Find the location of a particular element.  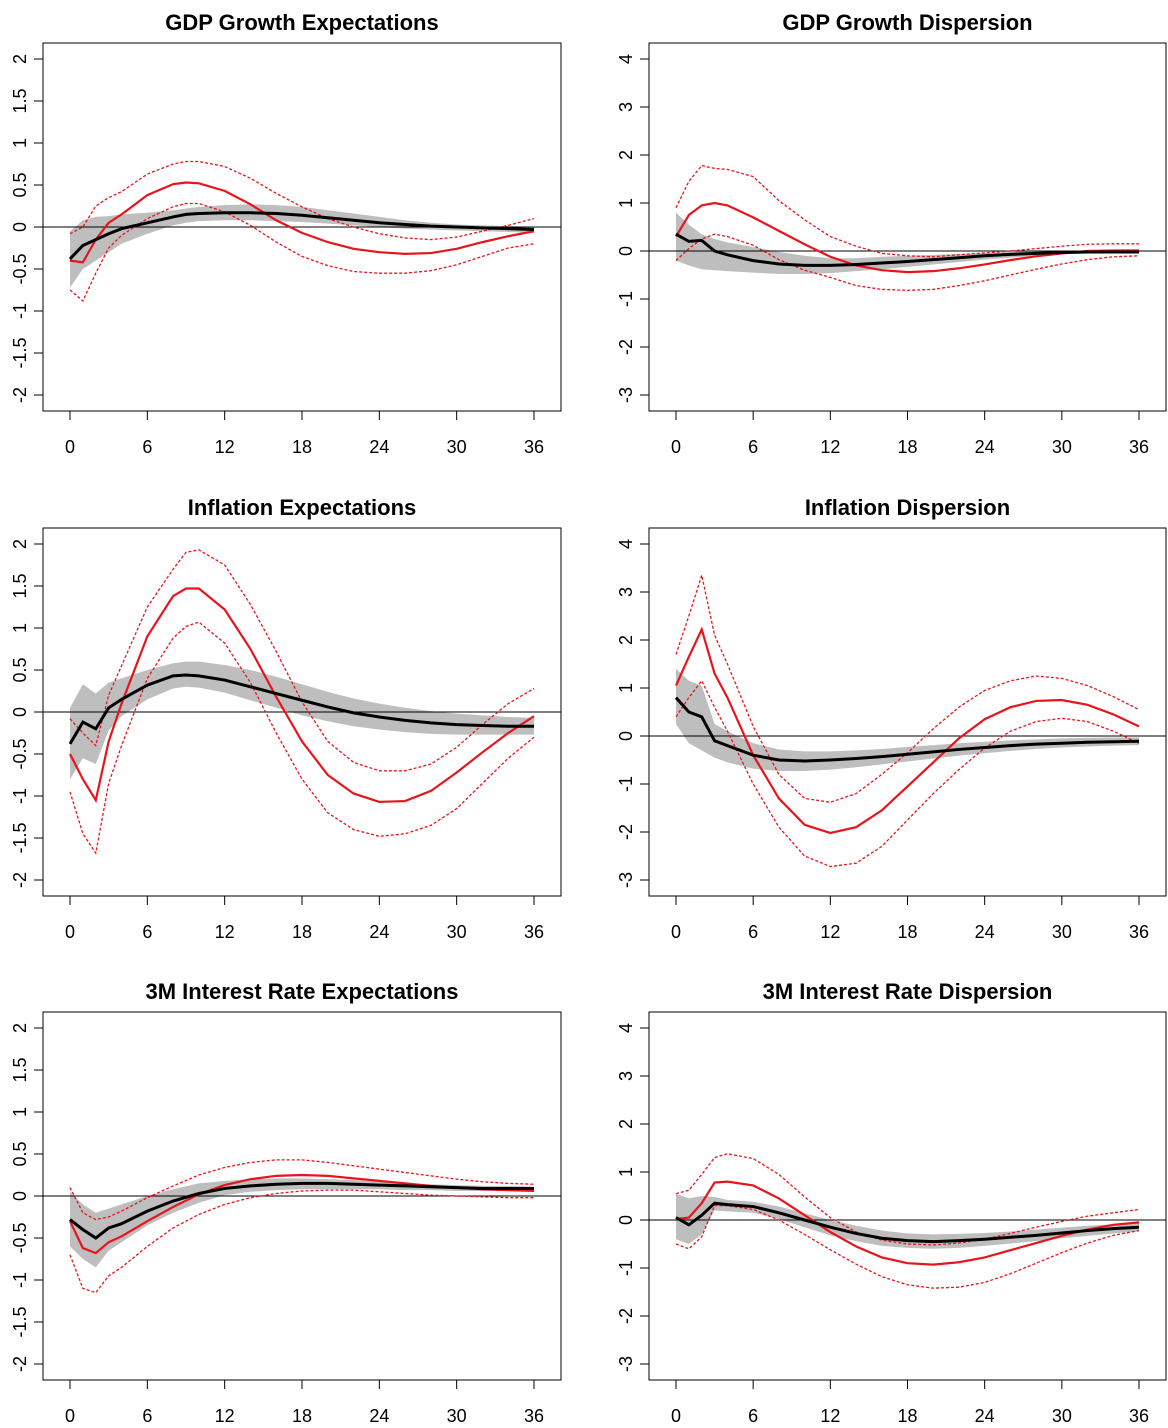

panel-title: 3M Interest Rate Dispersion is located at coordinates (908, 991).